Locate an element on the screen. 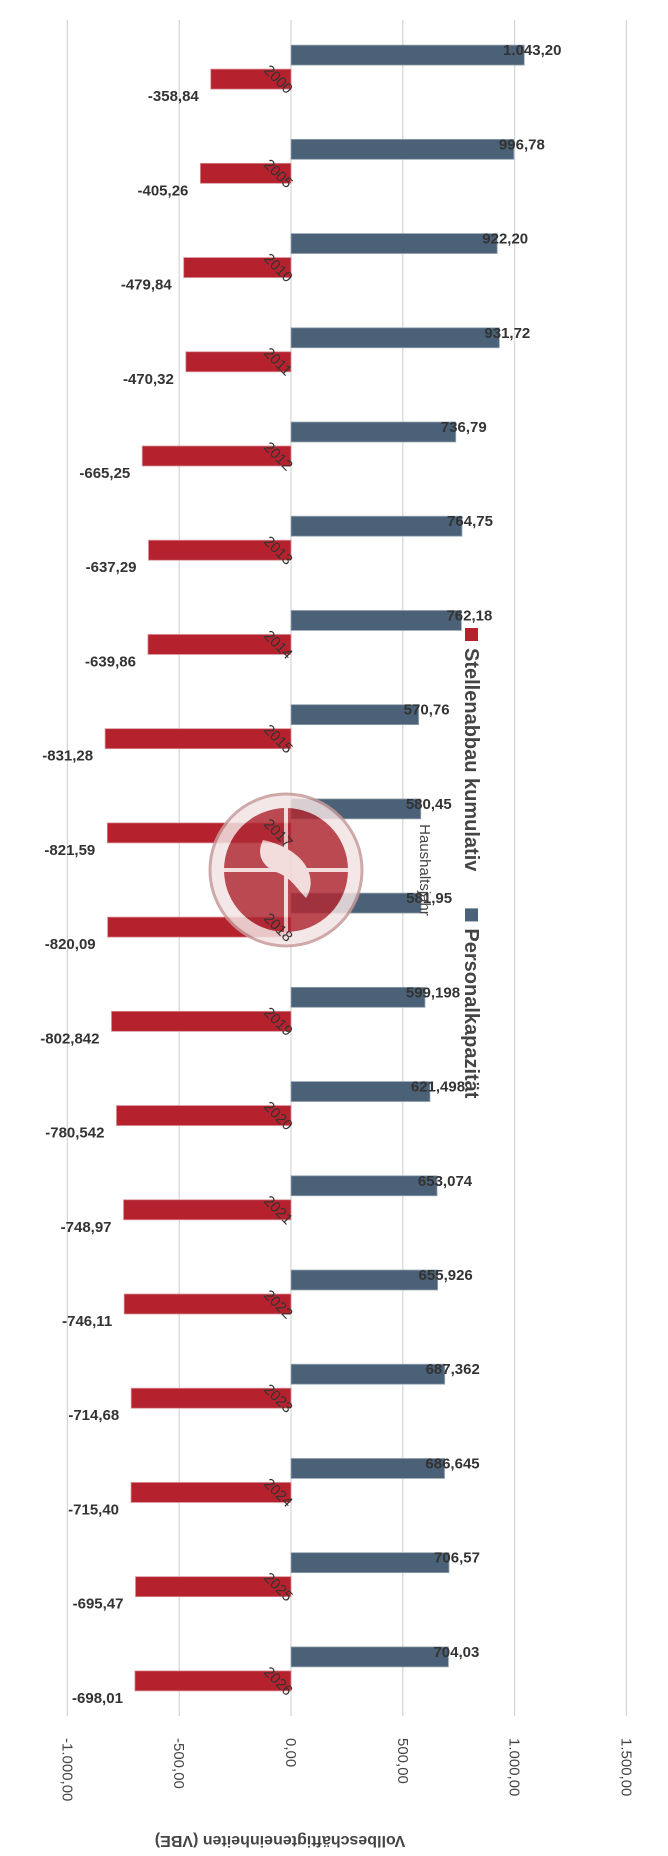 The image size is (668, 1856). value-label-stellenabbau: -780,542 is located at coordinates (74, 1133).